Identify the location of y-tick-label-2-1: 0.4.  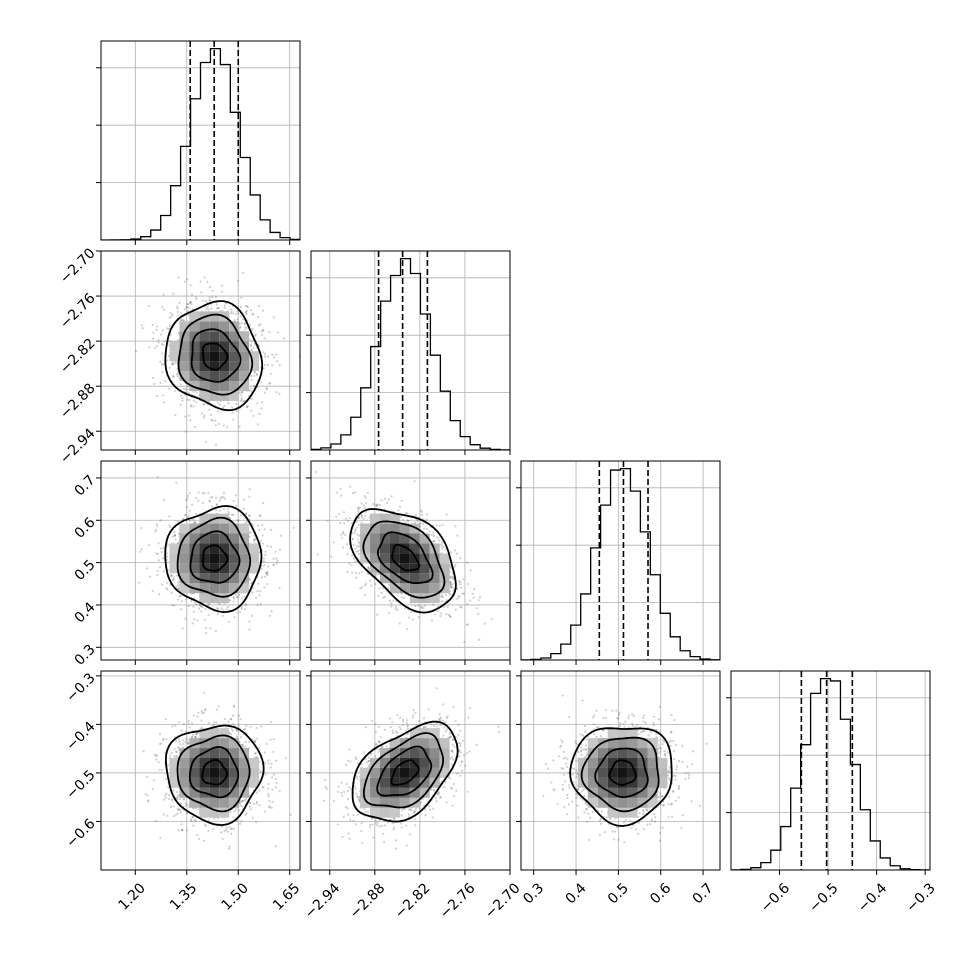
(85, 612).